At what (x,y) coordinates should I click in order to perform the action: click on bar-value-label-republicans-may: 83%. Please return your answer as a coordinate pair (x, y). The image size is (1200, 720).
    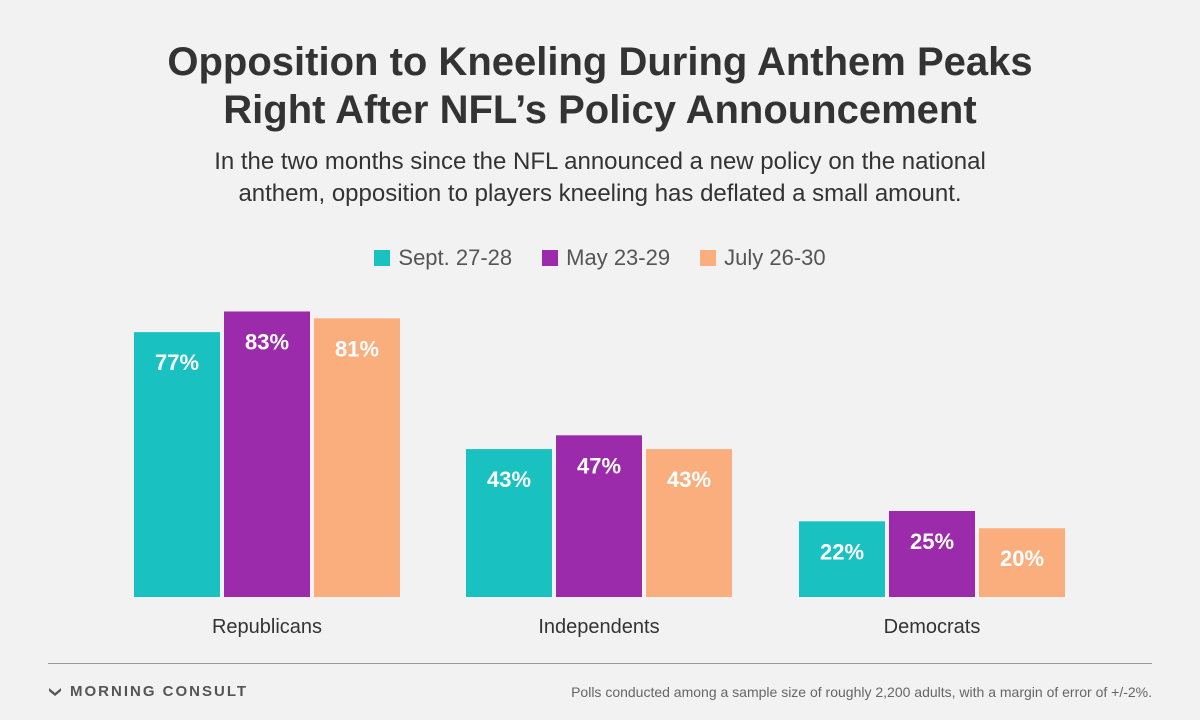
    Looking at the image, I should click on (267, 341).